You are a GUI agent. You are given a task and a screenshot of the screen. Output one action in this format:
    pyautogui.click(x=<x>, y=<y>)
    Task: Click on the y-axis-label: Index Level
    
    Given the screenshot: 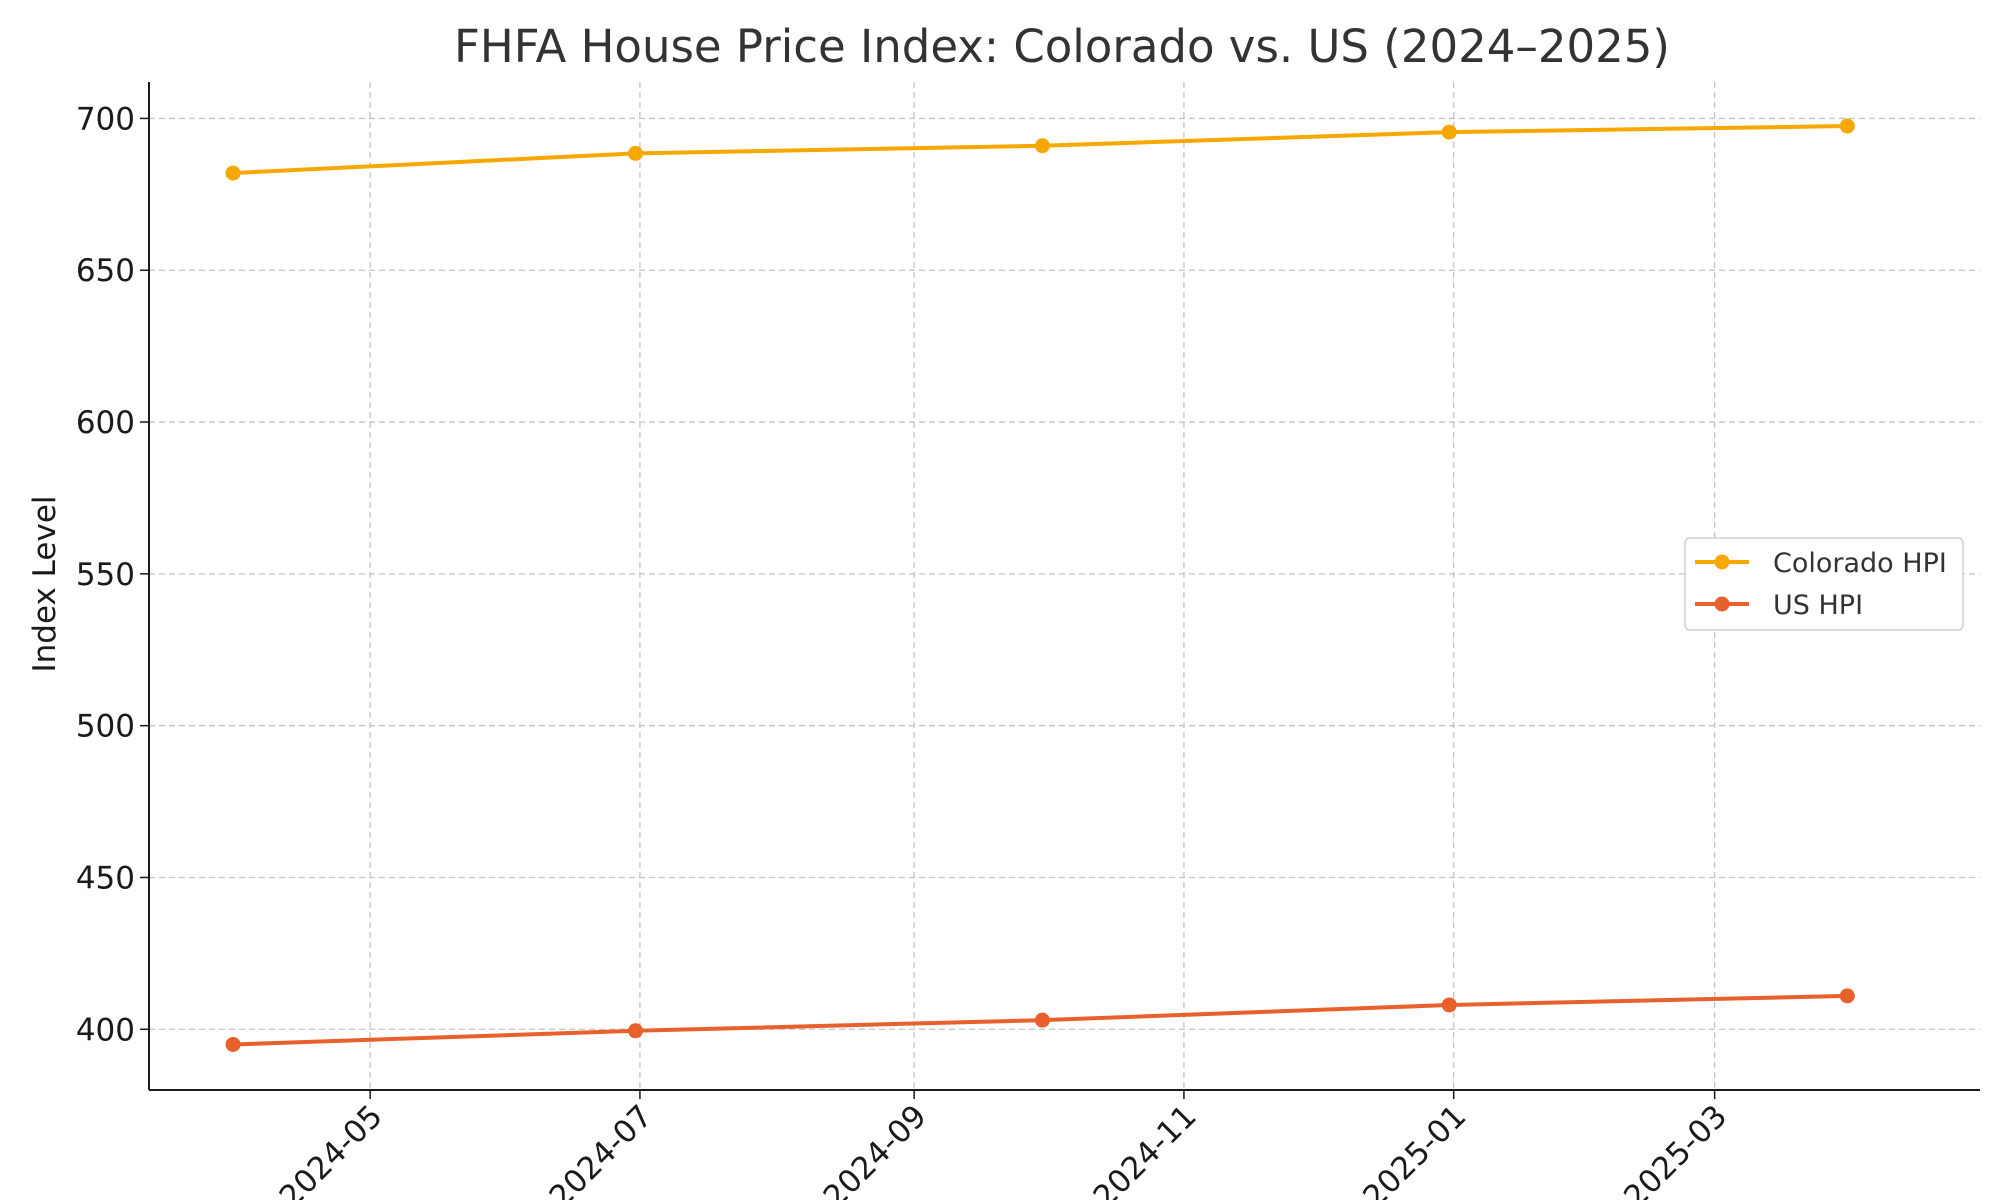 What is the action you would take?
    pyautogui.click(x=45, y=583)
    